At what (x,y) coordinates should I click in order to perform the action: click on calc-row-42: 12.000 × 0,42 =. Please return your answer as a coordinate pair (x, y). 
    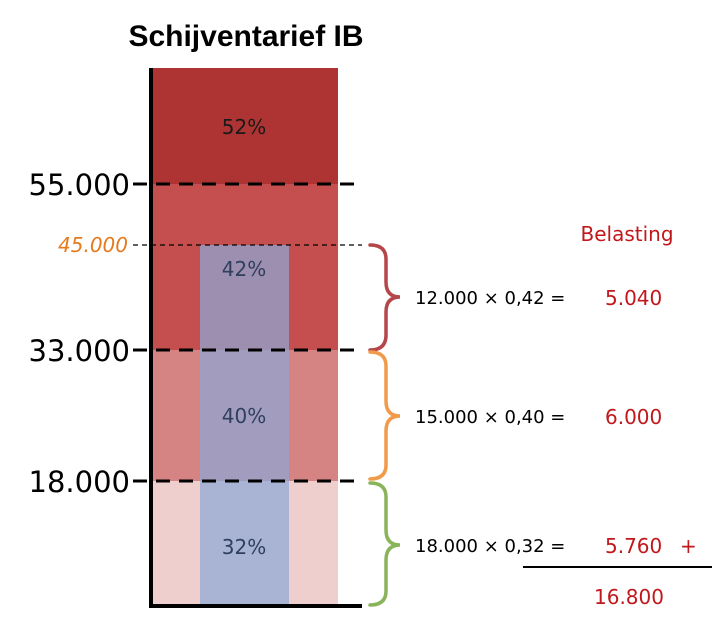
    Looking at the image, I should click on (490, 298).